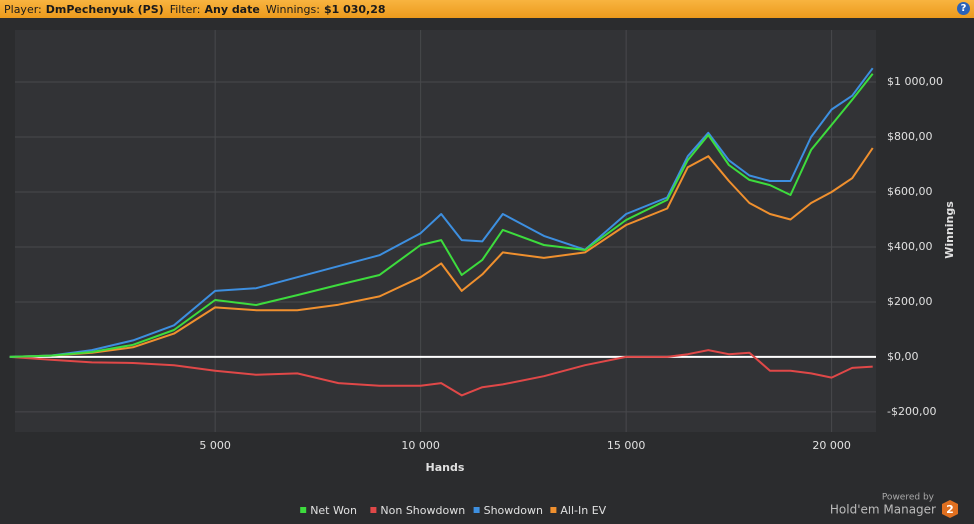 The width and height of the screenshot is (974, 524). Describe the element at coordinates (422, 510) in the screenshot. I see `legend-label: Non Showdown` at that location.